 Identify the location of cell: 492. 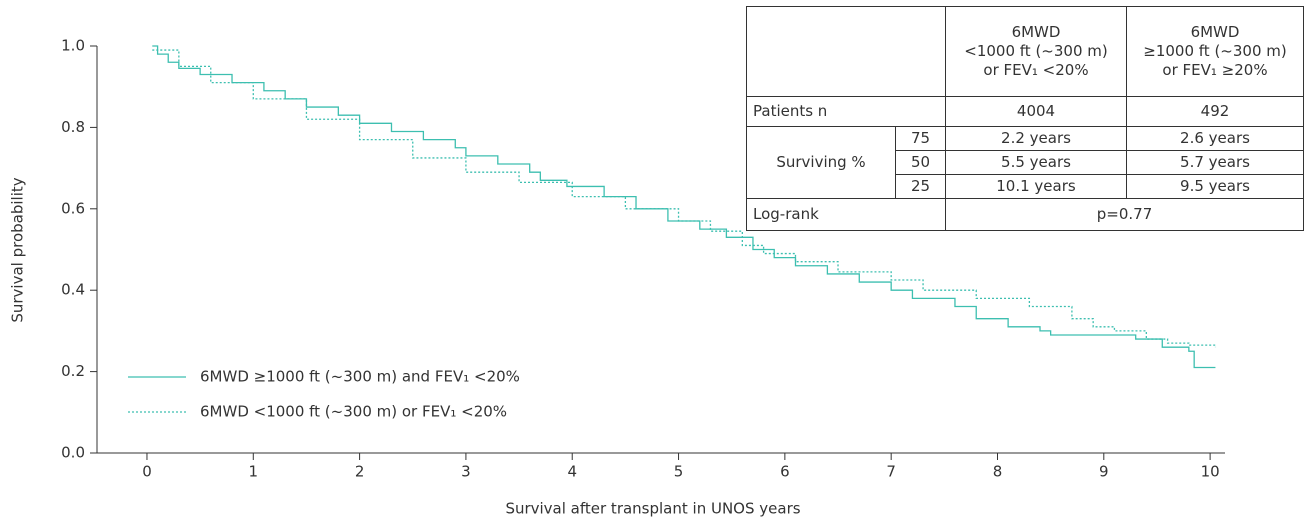
(1215, 111).